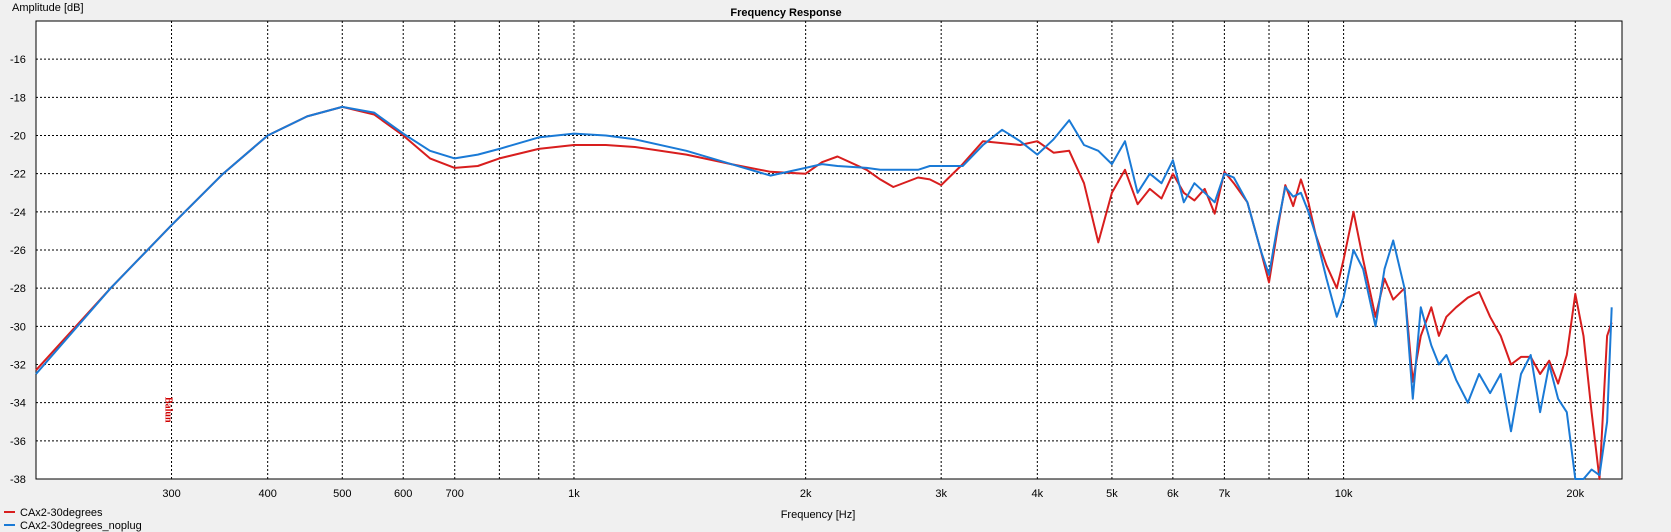 The height and width of the screenshot is (532, 1671). Describe the element at coordinates (18, 213) in the screenshot. I see `y-tick-label: -24` at that location.